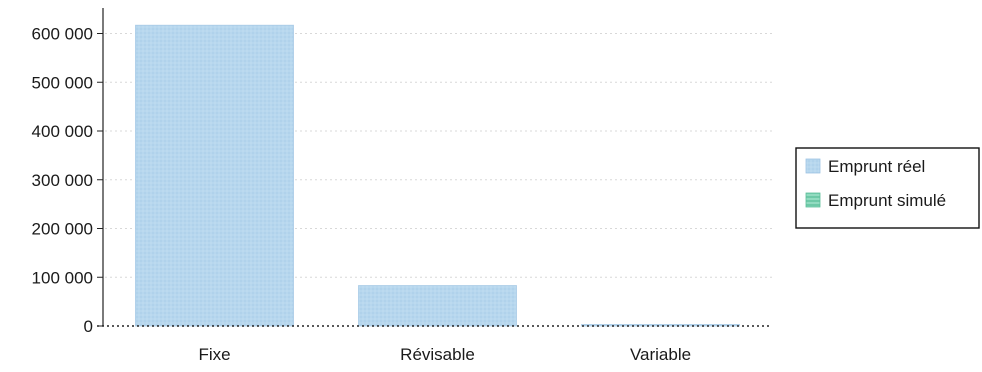 This screenshot has width=982, height=372. Describe the element at coordinates (88, 326) in the screenshot. I see `y-tick-label: 0` at that location.